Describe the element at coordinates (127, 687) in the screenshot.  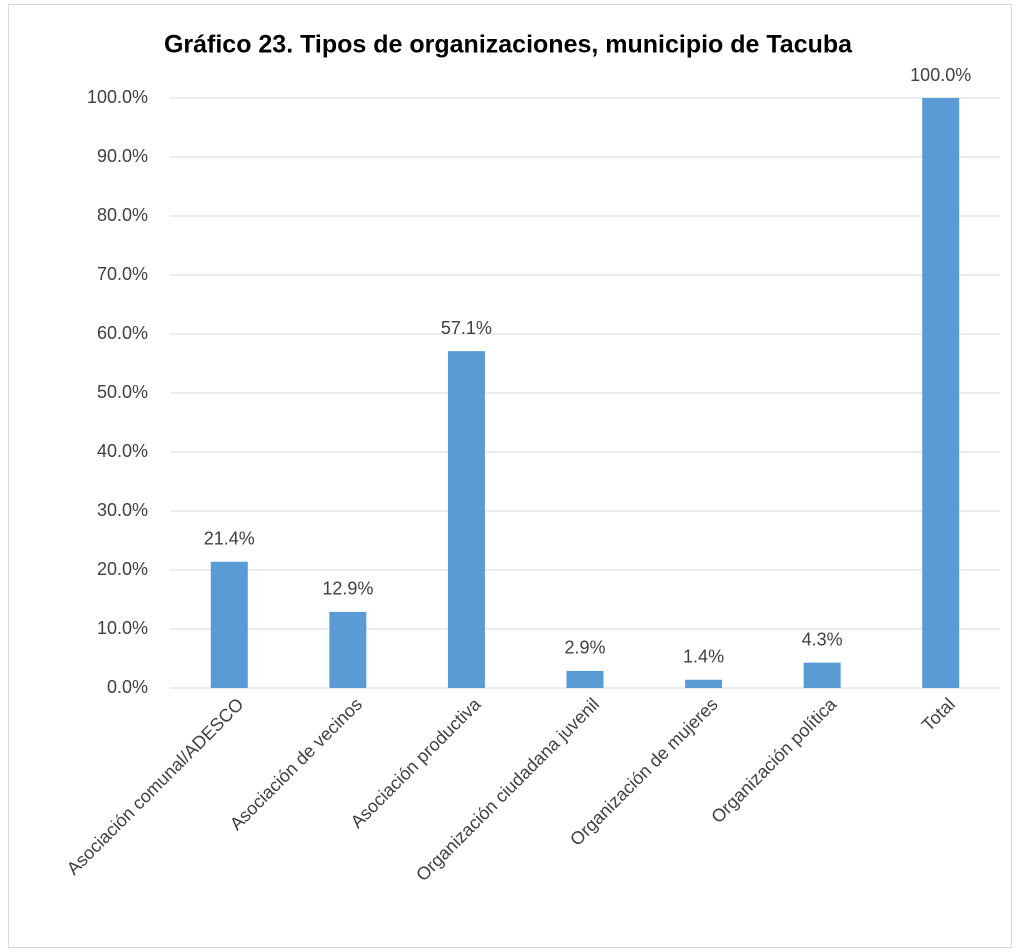
I see `y-tick-label: 0.0%` at that location.